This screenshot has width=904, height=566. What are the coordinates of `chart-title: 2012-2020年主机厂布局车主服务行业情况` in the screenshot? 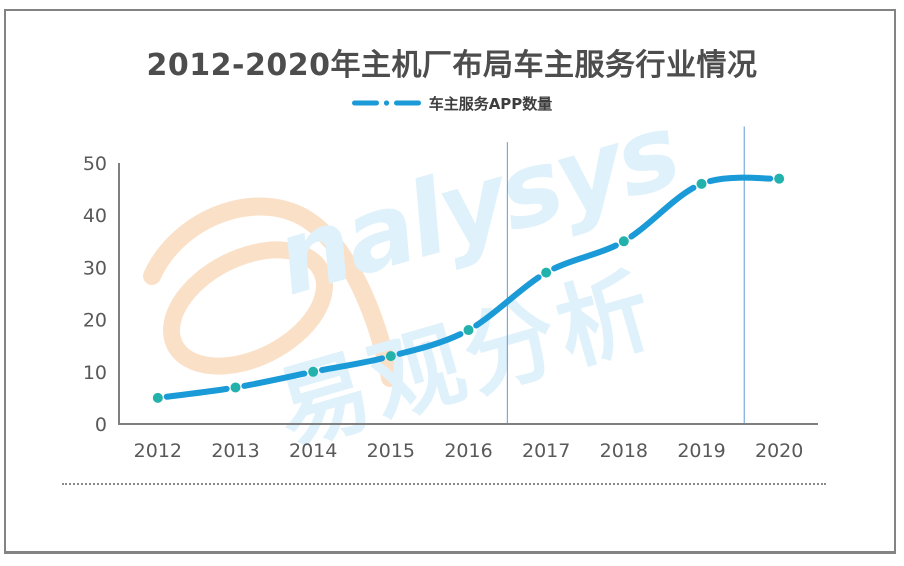 It's located at (452, 65).